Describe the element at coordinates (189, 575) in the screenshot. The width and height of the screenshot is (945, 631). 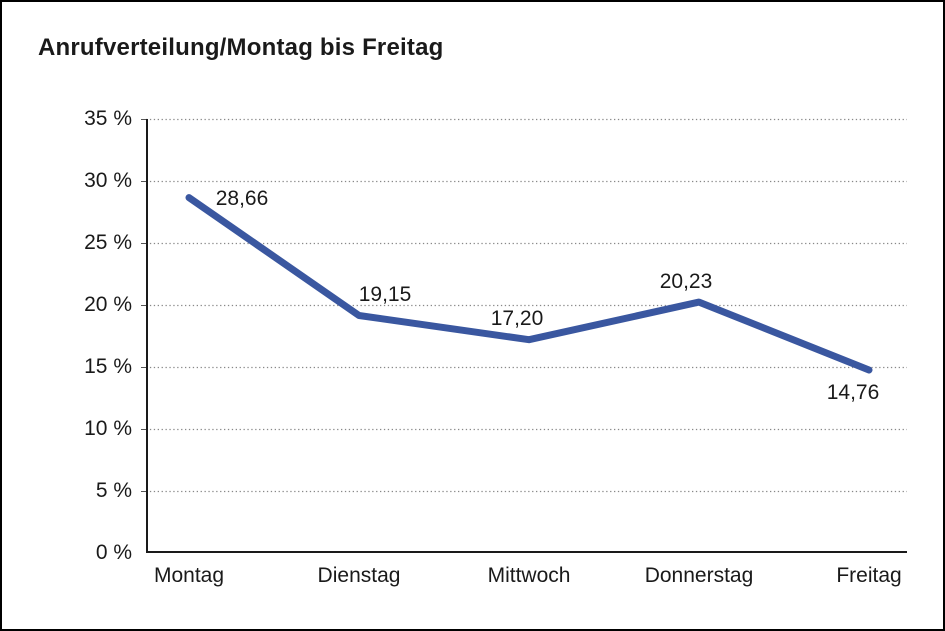
I see `x-category-label: Montag` at that location.